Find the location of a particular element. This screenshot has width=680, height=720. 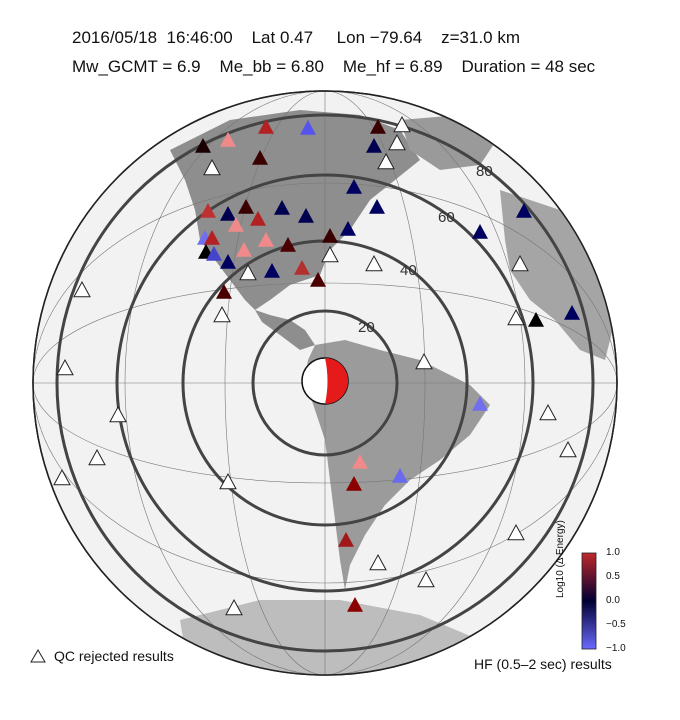

qc-legend: QC rejected results is located at coordinates (102, 656).